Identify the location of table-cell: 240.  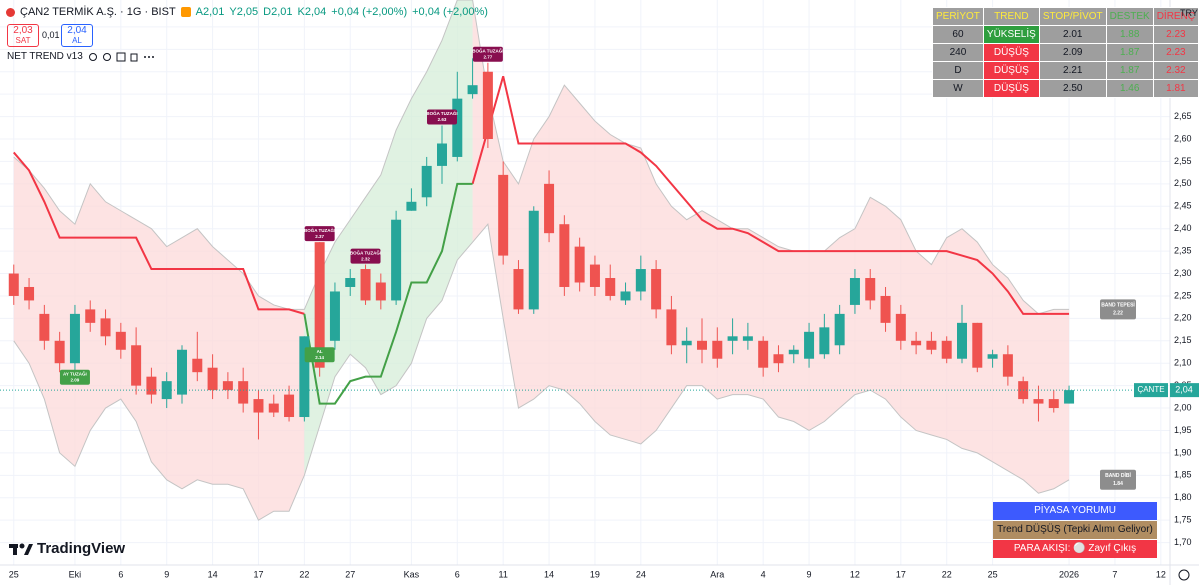
(958, 52).